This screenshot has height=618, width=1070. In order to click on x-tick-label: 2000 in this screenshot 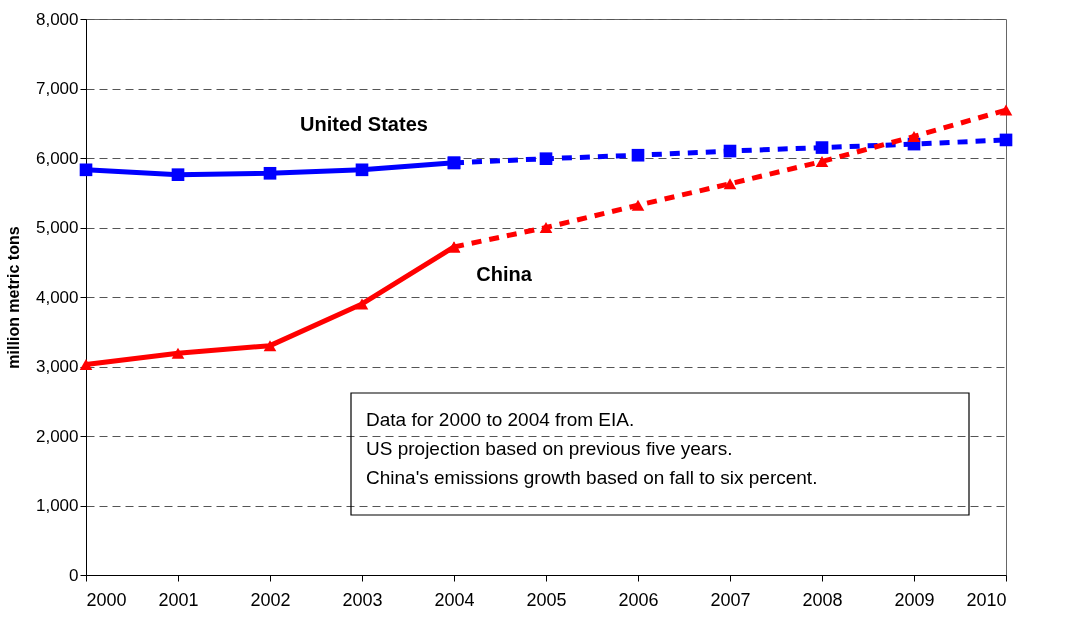, I will do `click(106, 599)`.